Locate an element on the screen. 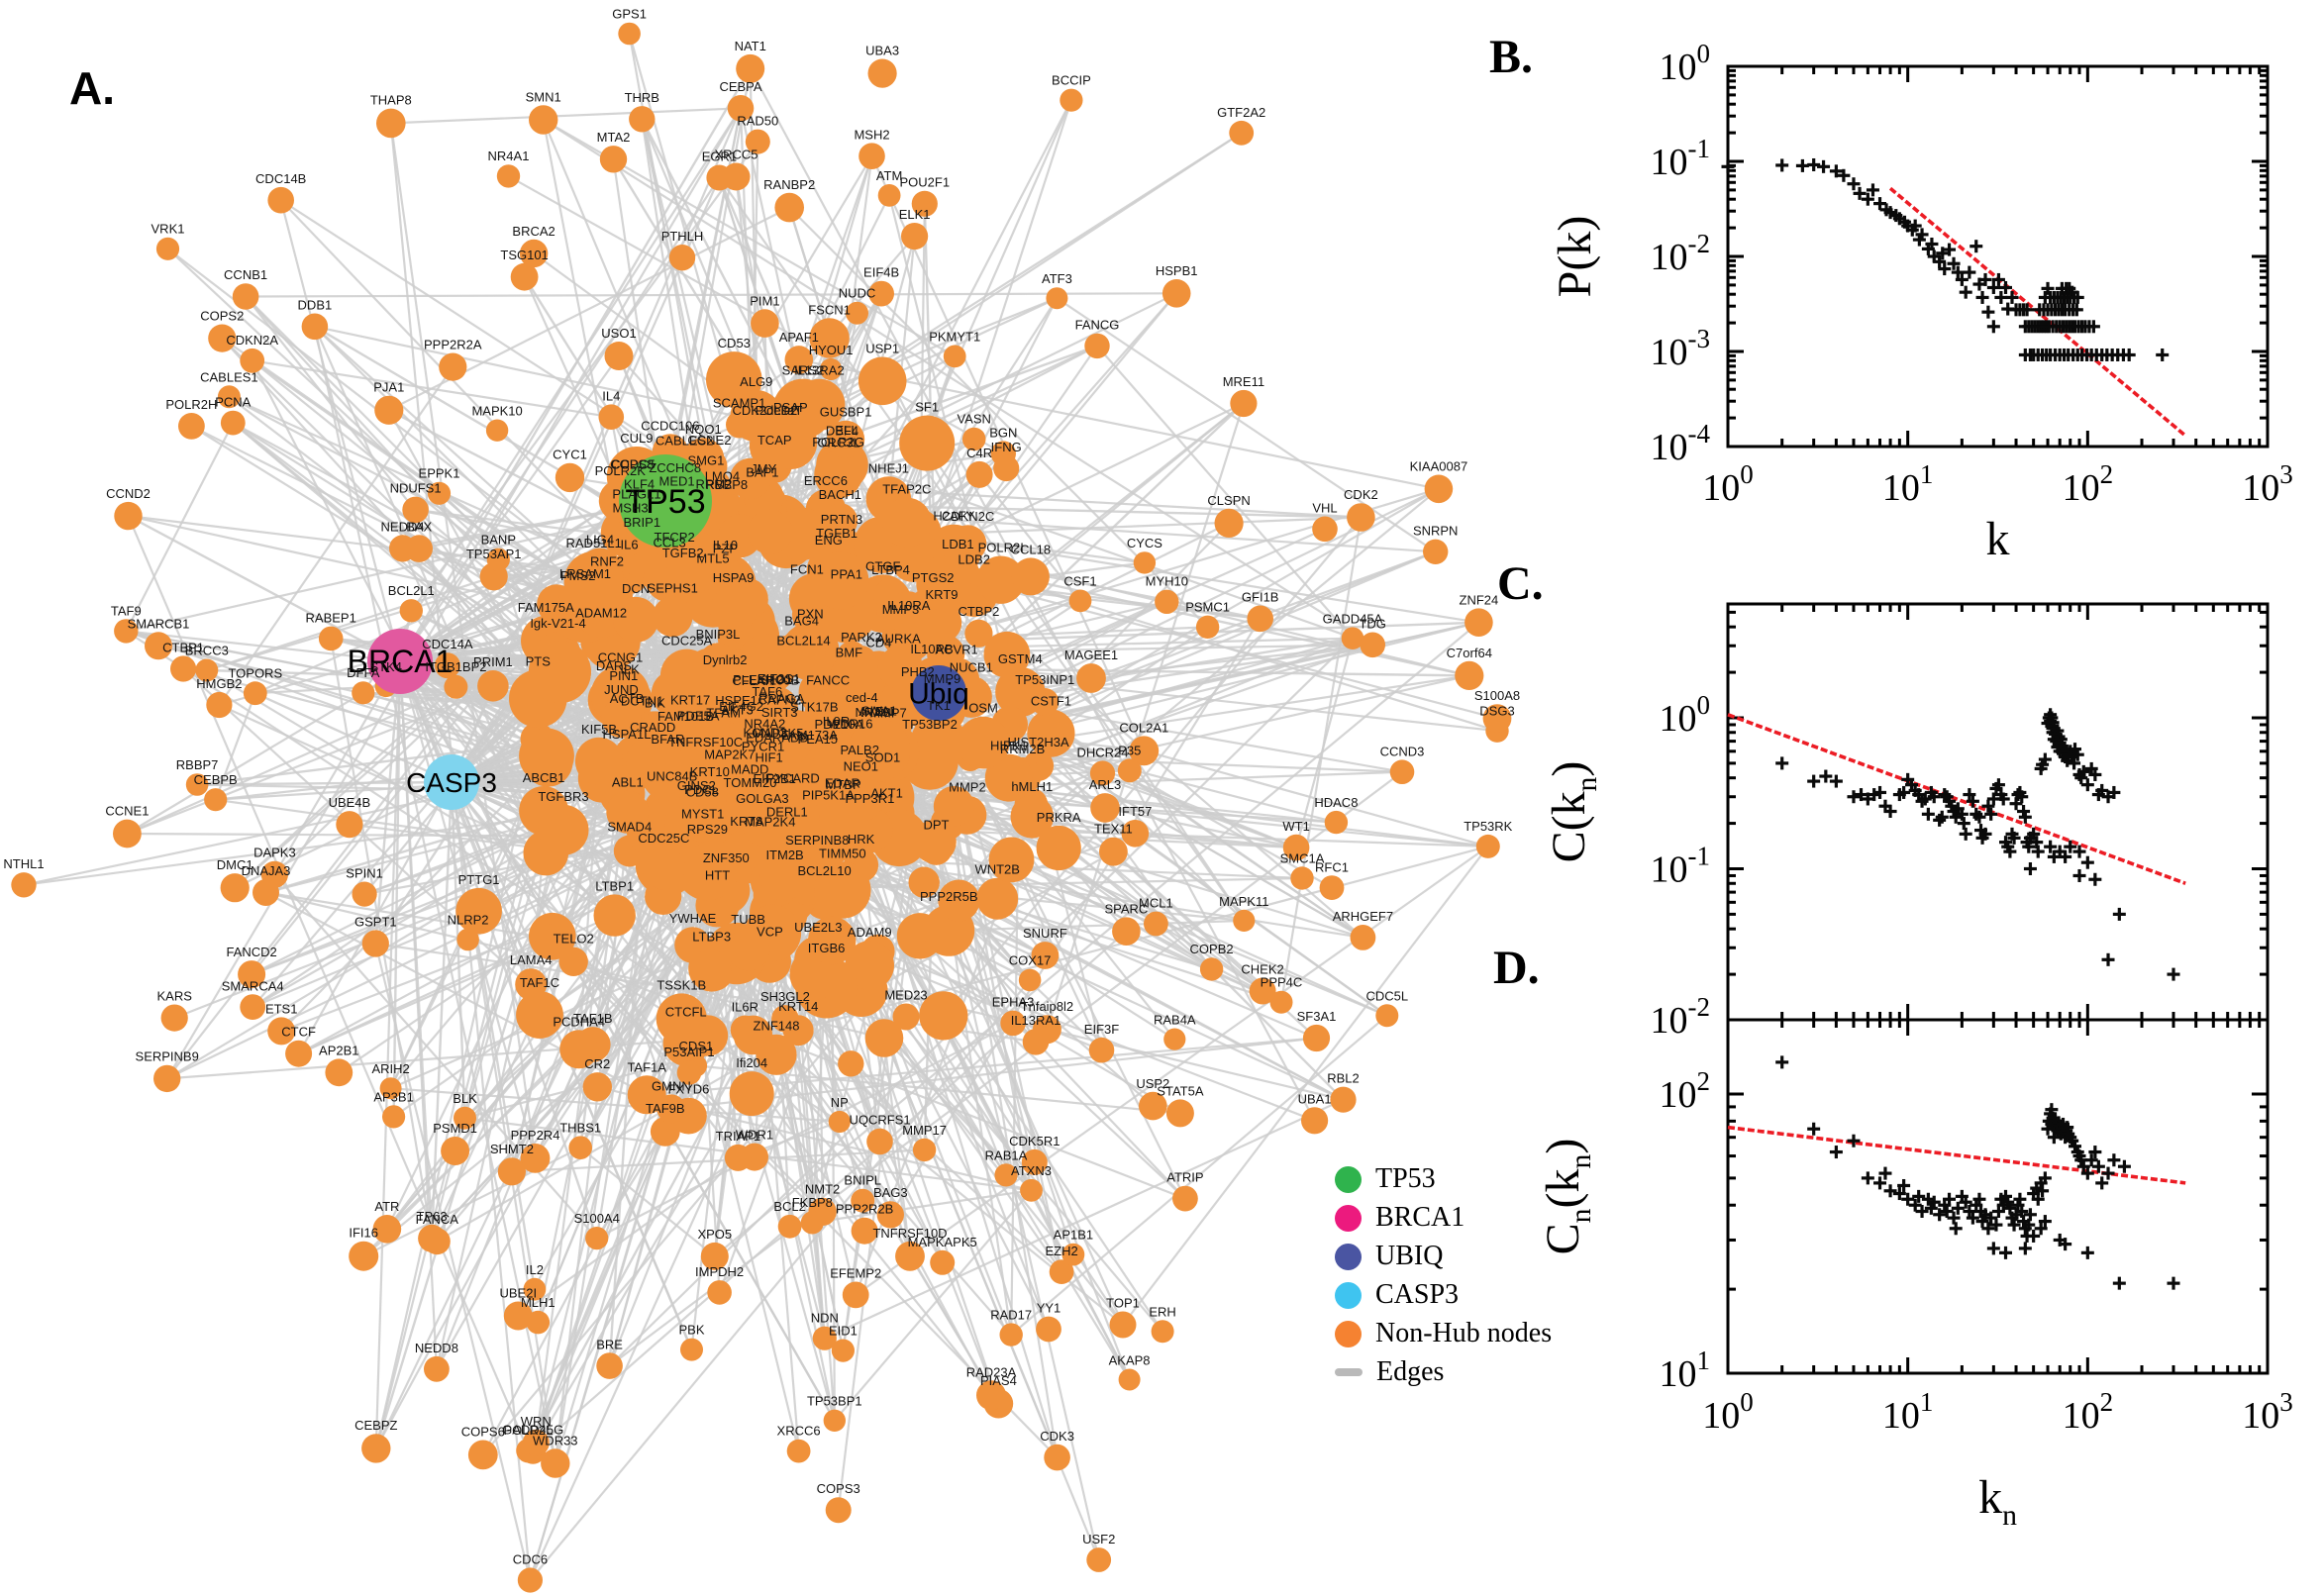 The image size is (2323, 1596). gene-label: GUSBP1 is located at coordinates (846, 412).